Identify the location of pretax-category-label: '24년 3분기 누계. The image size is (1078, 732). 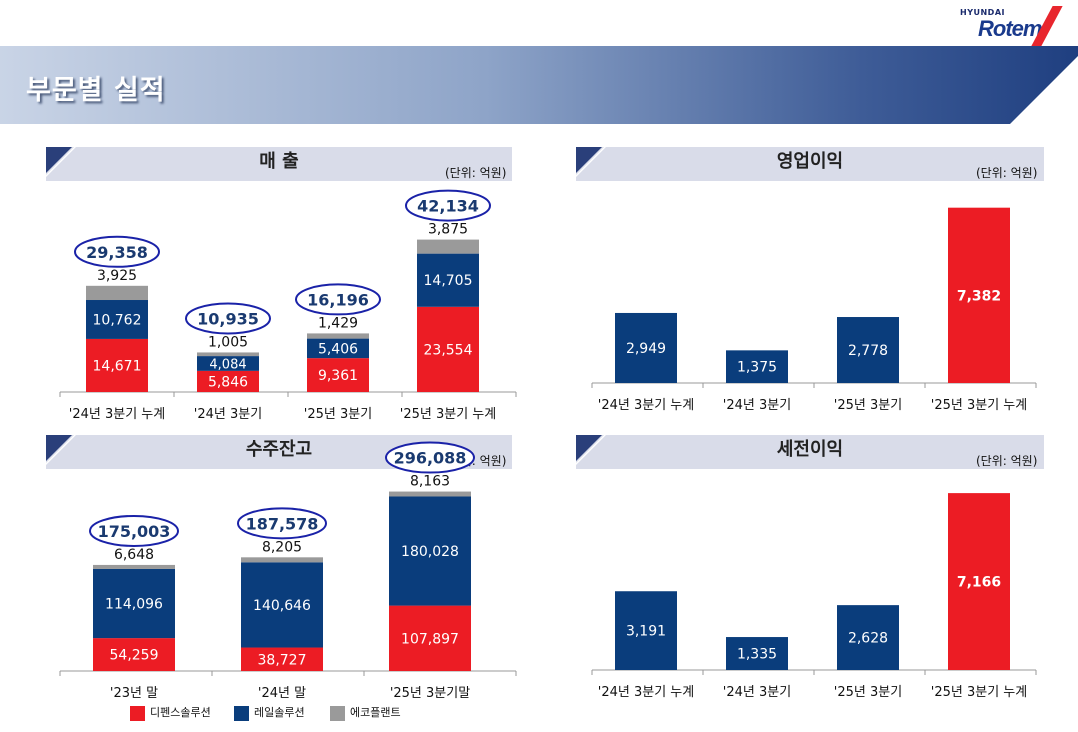
(646, 692).